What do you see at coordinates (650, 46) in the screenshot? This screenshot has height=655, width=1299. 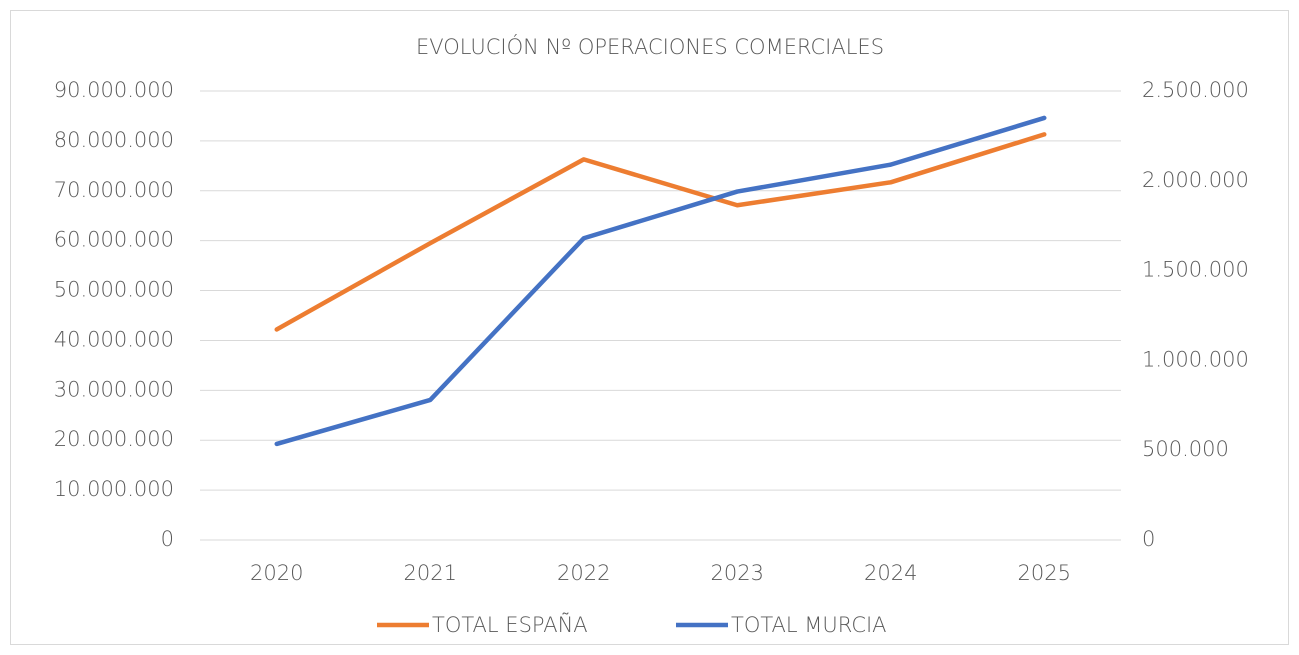 I see `chart-title: EVOLUCIÓN Nº OPERACIONES COMERCIALES` at bounding box center [650, 46].